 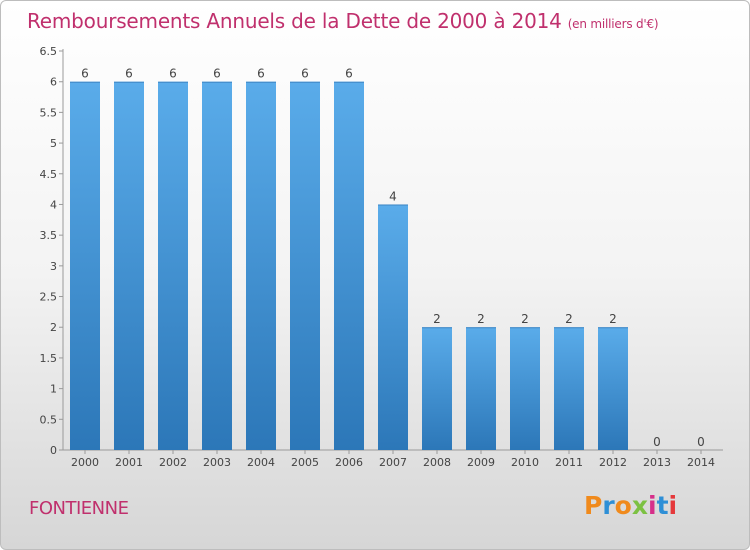 What do you see at coordinates (49, 112) in the screenshot?
I see `y-tick-label: 5.5` at bounding box center [49, 112].